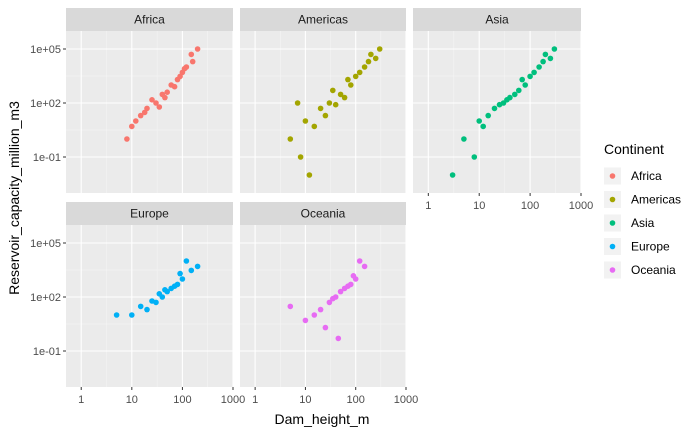 The height and width of the screenshot is (432, 700). What do you see at coordinates (503, 112) in the screenshot?
I see `series-asia-points` at bounding box center [503, 112].